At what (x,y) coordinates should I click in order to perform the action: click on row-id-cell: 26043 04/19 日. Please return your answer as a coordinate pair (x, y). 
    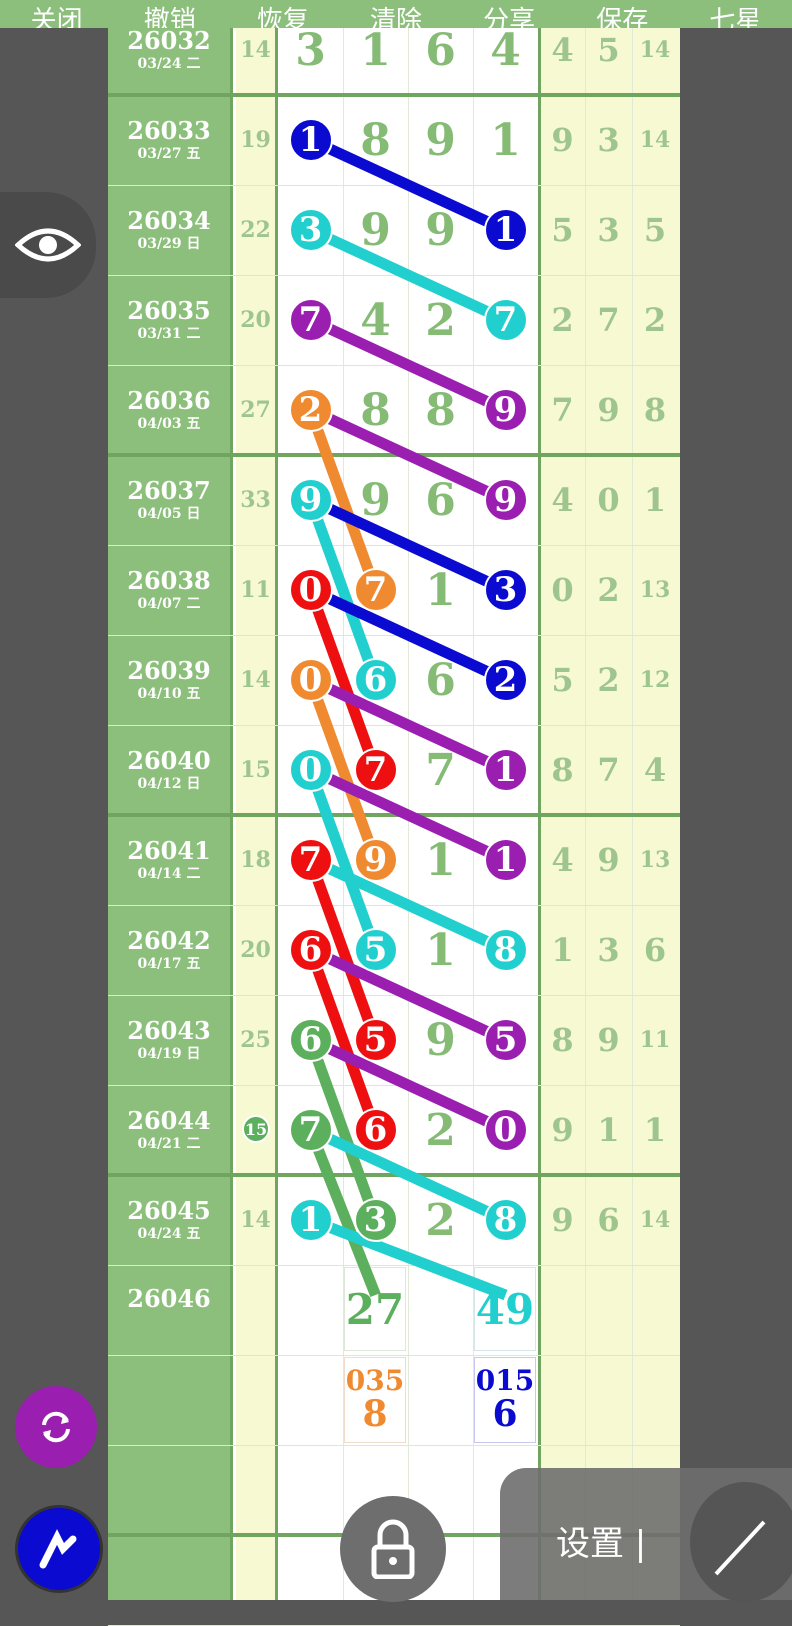
    Looking at the image, I should click on (169, 1040).